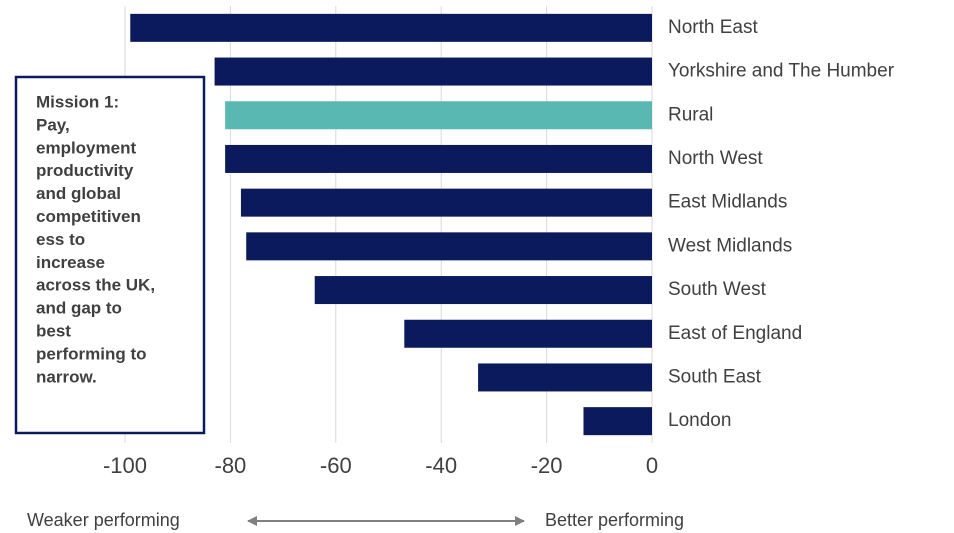 This screenshot has width=954, height=533. What do you see at coordinates (690, 114) in the screenshot?
I see `category-label: Rural` at bounding box center [690, 114].